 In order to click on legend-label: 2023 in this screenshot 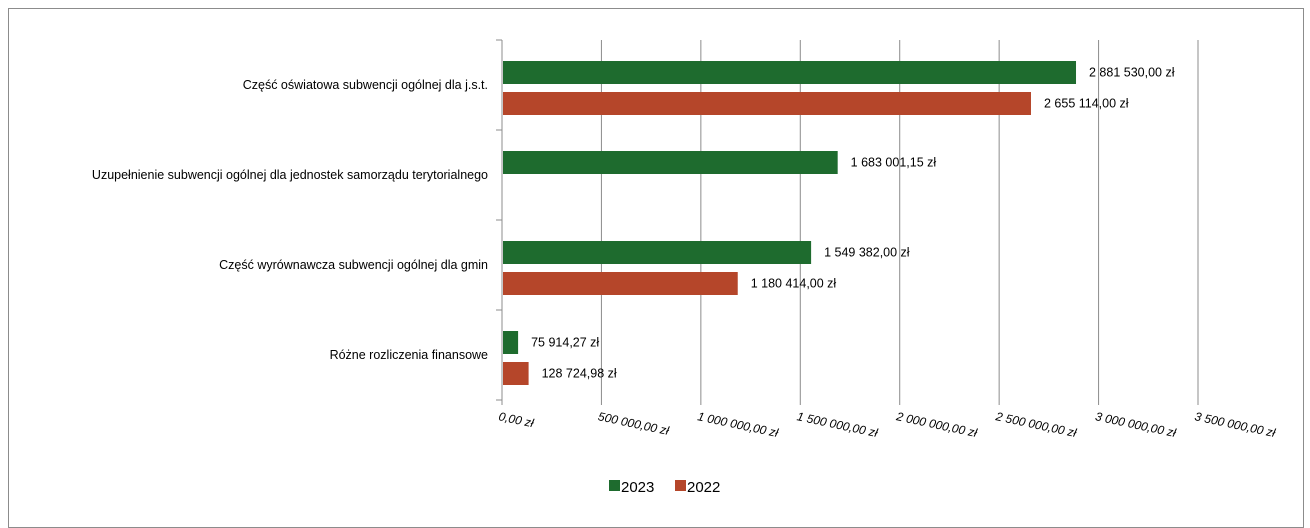, I will do `click(637, 487)`.